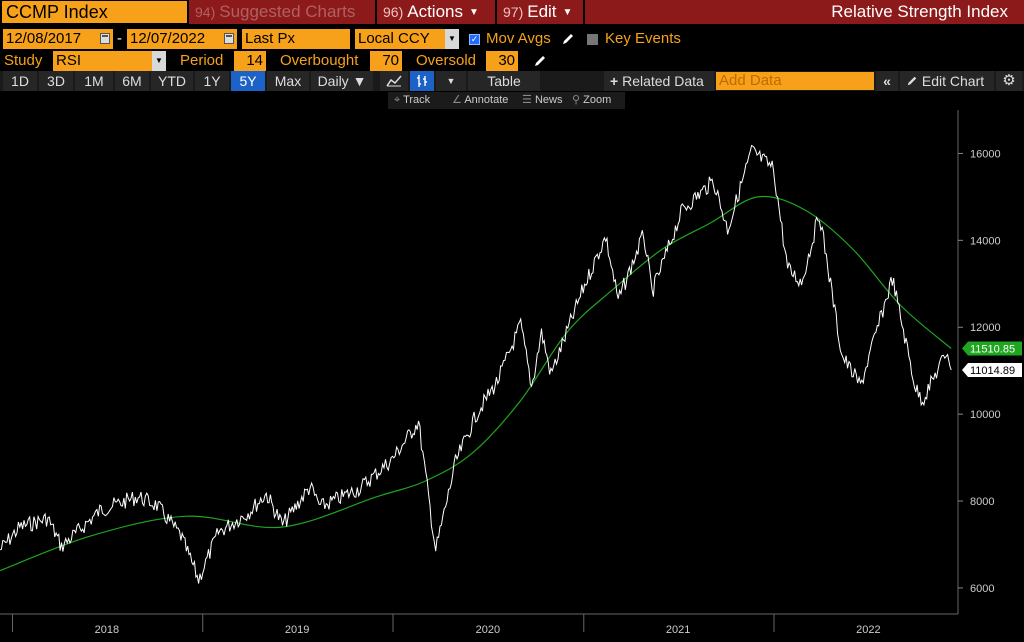  I want to click on y-tick-label: 10000, so click(985, 415).